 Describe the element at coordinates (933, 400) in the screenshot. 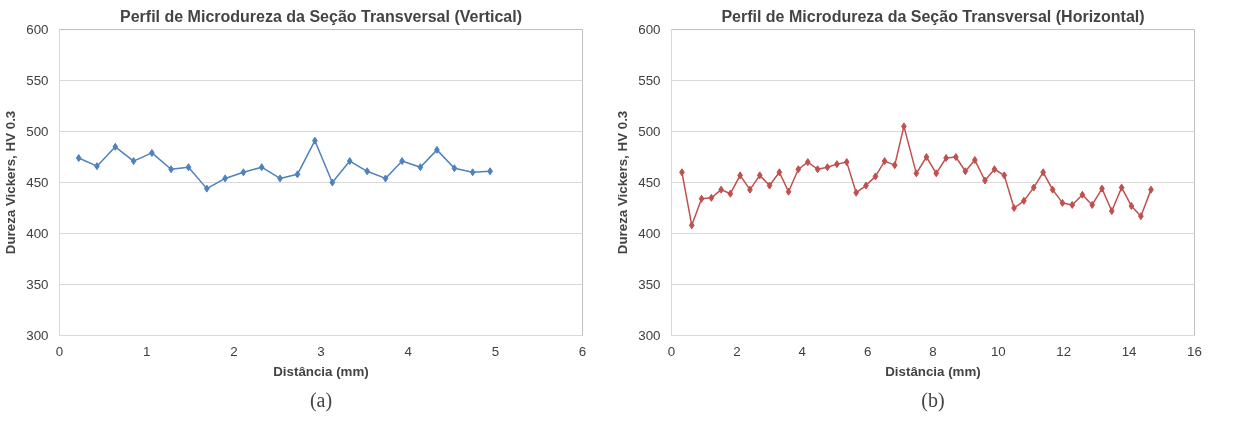

I see `text: (b)` at that location.